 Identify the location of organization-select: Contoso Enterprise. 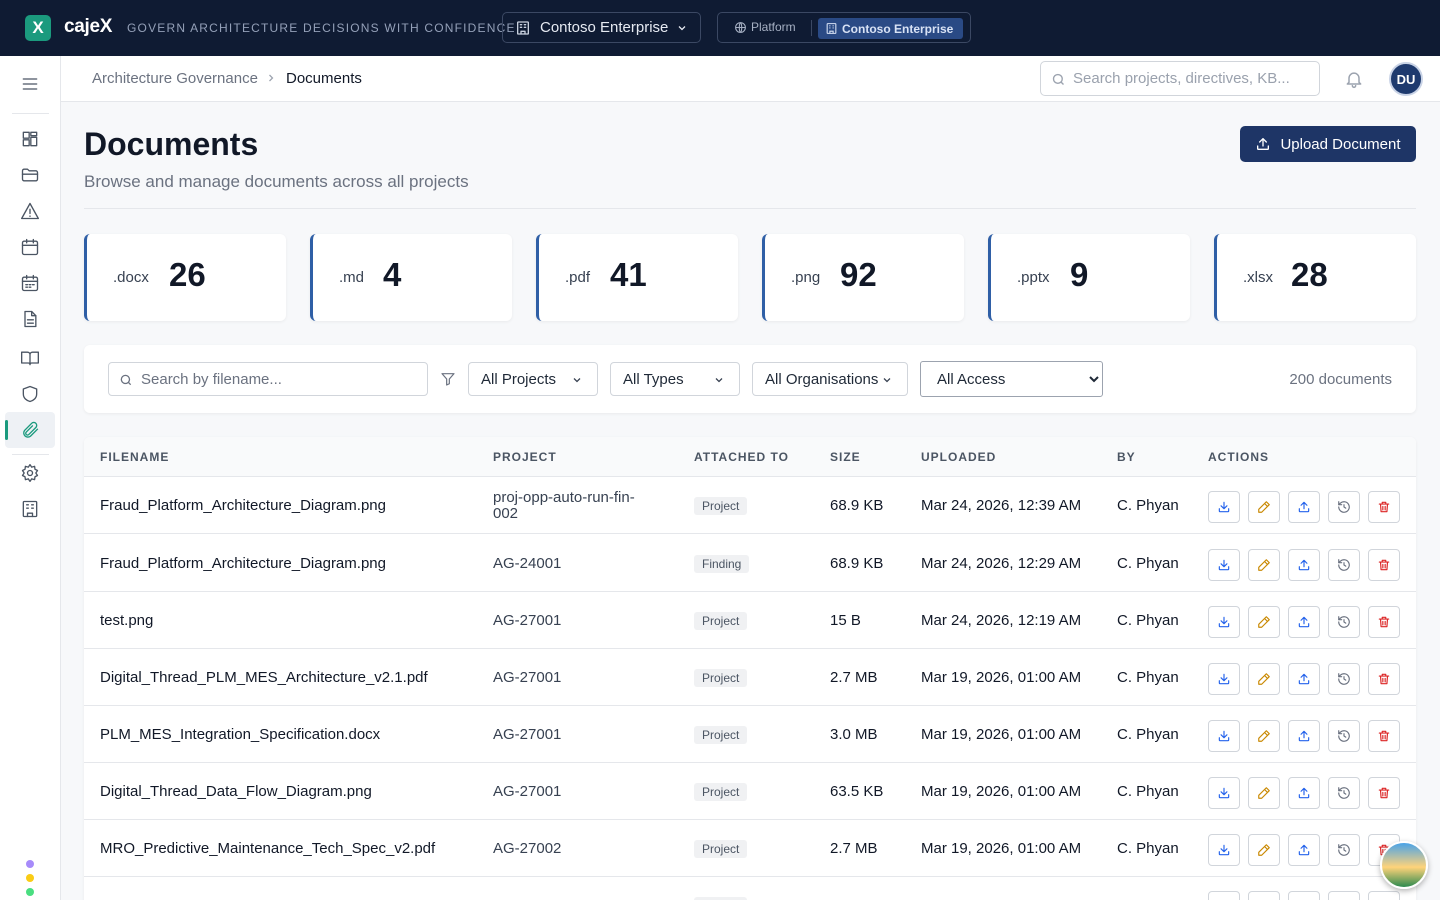
(601, 27).